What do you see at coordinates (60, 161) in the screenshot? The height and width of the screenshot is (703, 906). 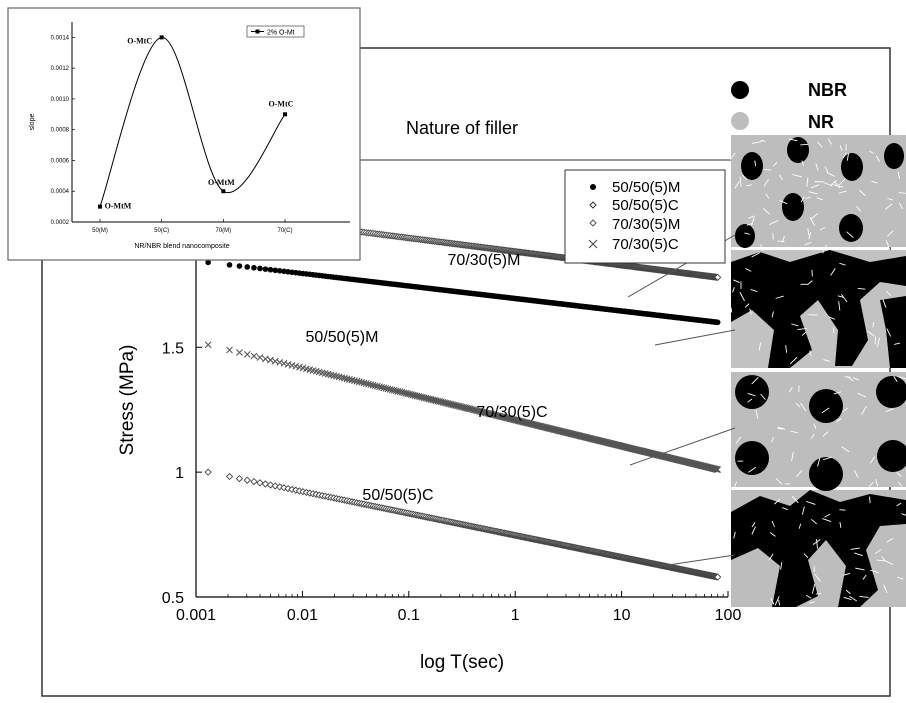 I see `inset-y-tick-label: 0.0006` at bounding box center [60, 161].